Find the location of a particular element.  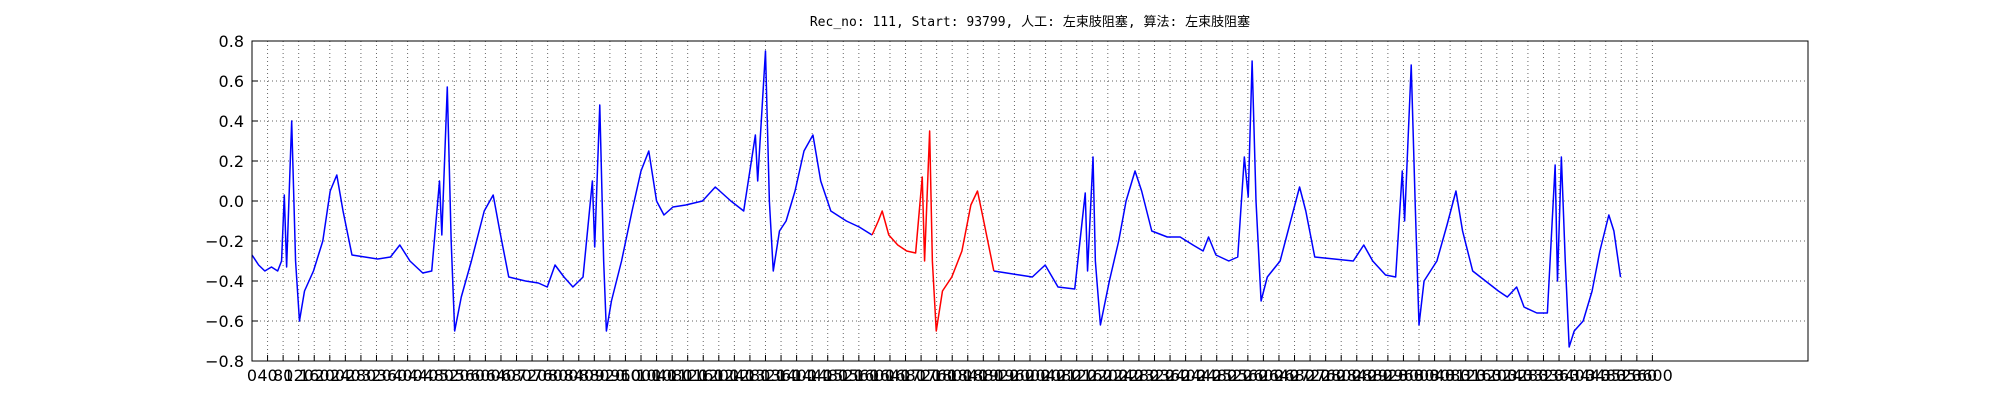

x-tick-label: 2320 is located at coordinates (1154, 375).